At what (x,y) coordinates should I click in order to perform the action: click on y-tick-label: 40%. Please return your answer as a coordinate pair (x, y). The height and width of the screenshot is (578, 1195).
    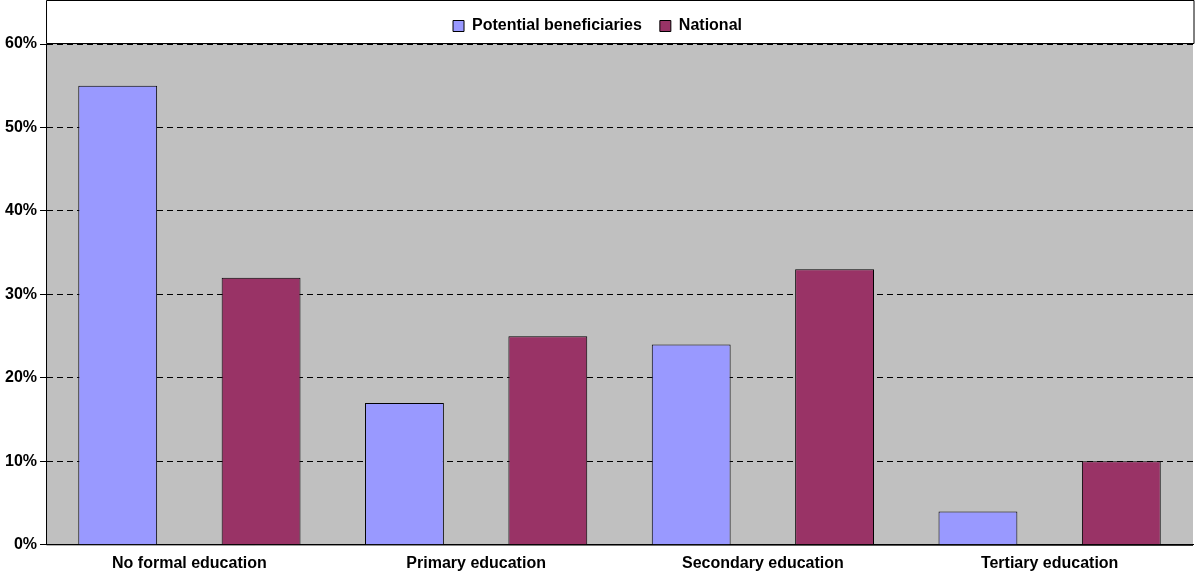
    Looking at the image, I should click on (21, 210).